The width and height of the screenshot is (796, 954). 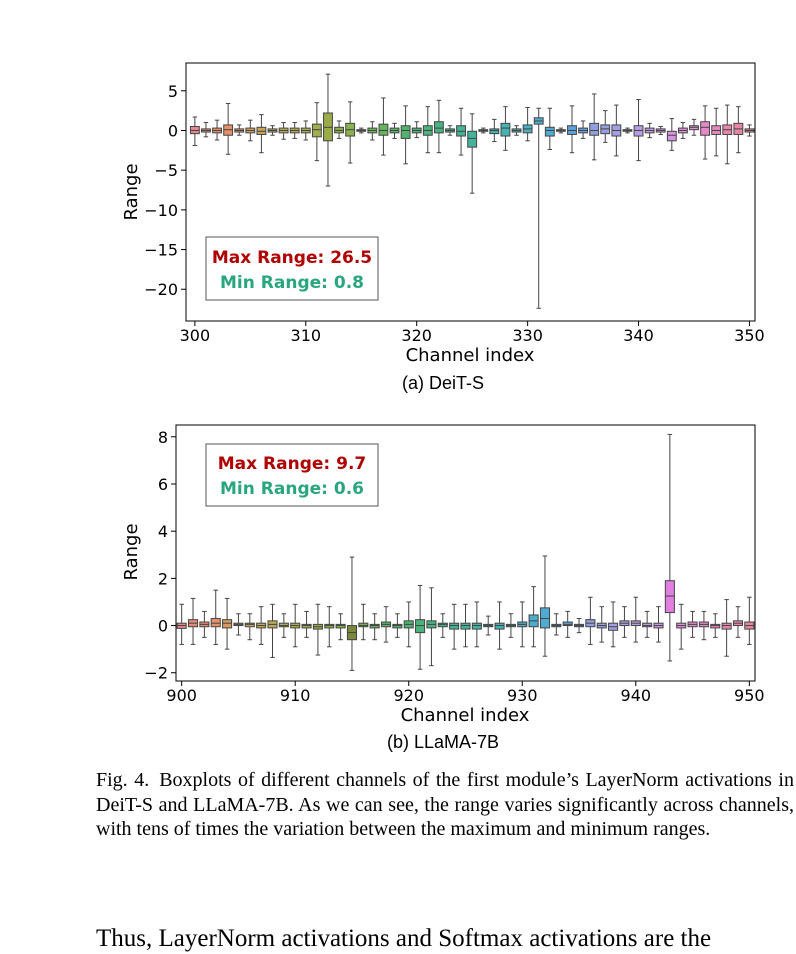 What do you see at coordinates (461, 131) in the screenshot?
I see `box-a-ch324` at bounding box center [461, 131].